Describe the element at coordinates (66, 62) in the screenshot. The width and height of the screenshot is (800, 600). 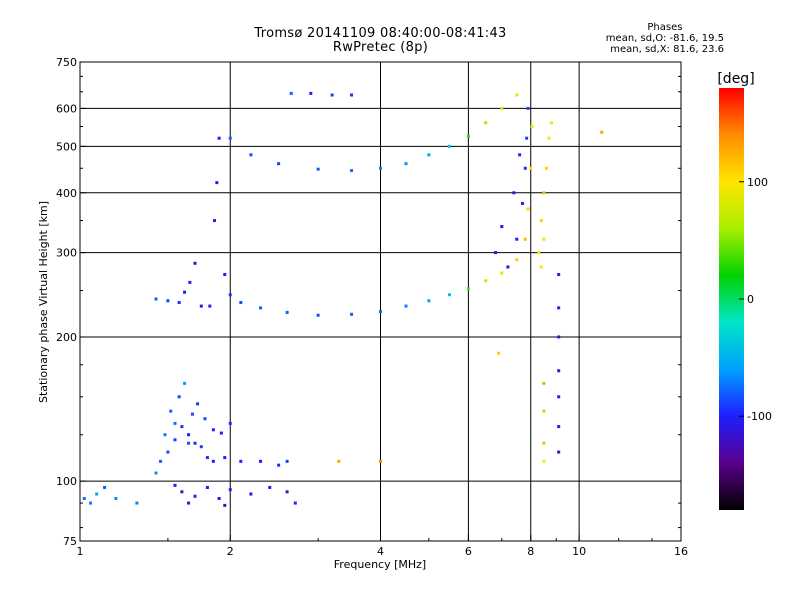
I see `y-tick-label: 750` at that location.